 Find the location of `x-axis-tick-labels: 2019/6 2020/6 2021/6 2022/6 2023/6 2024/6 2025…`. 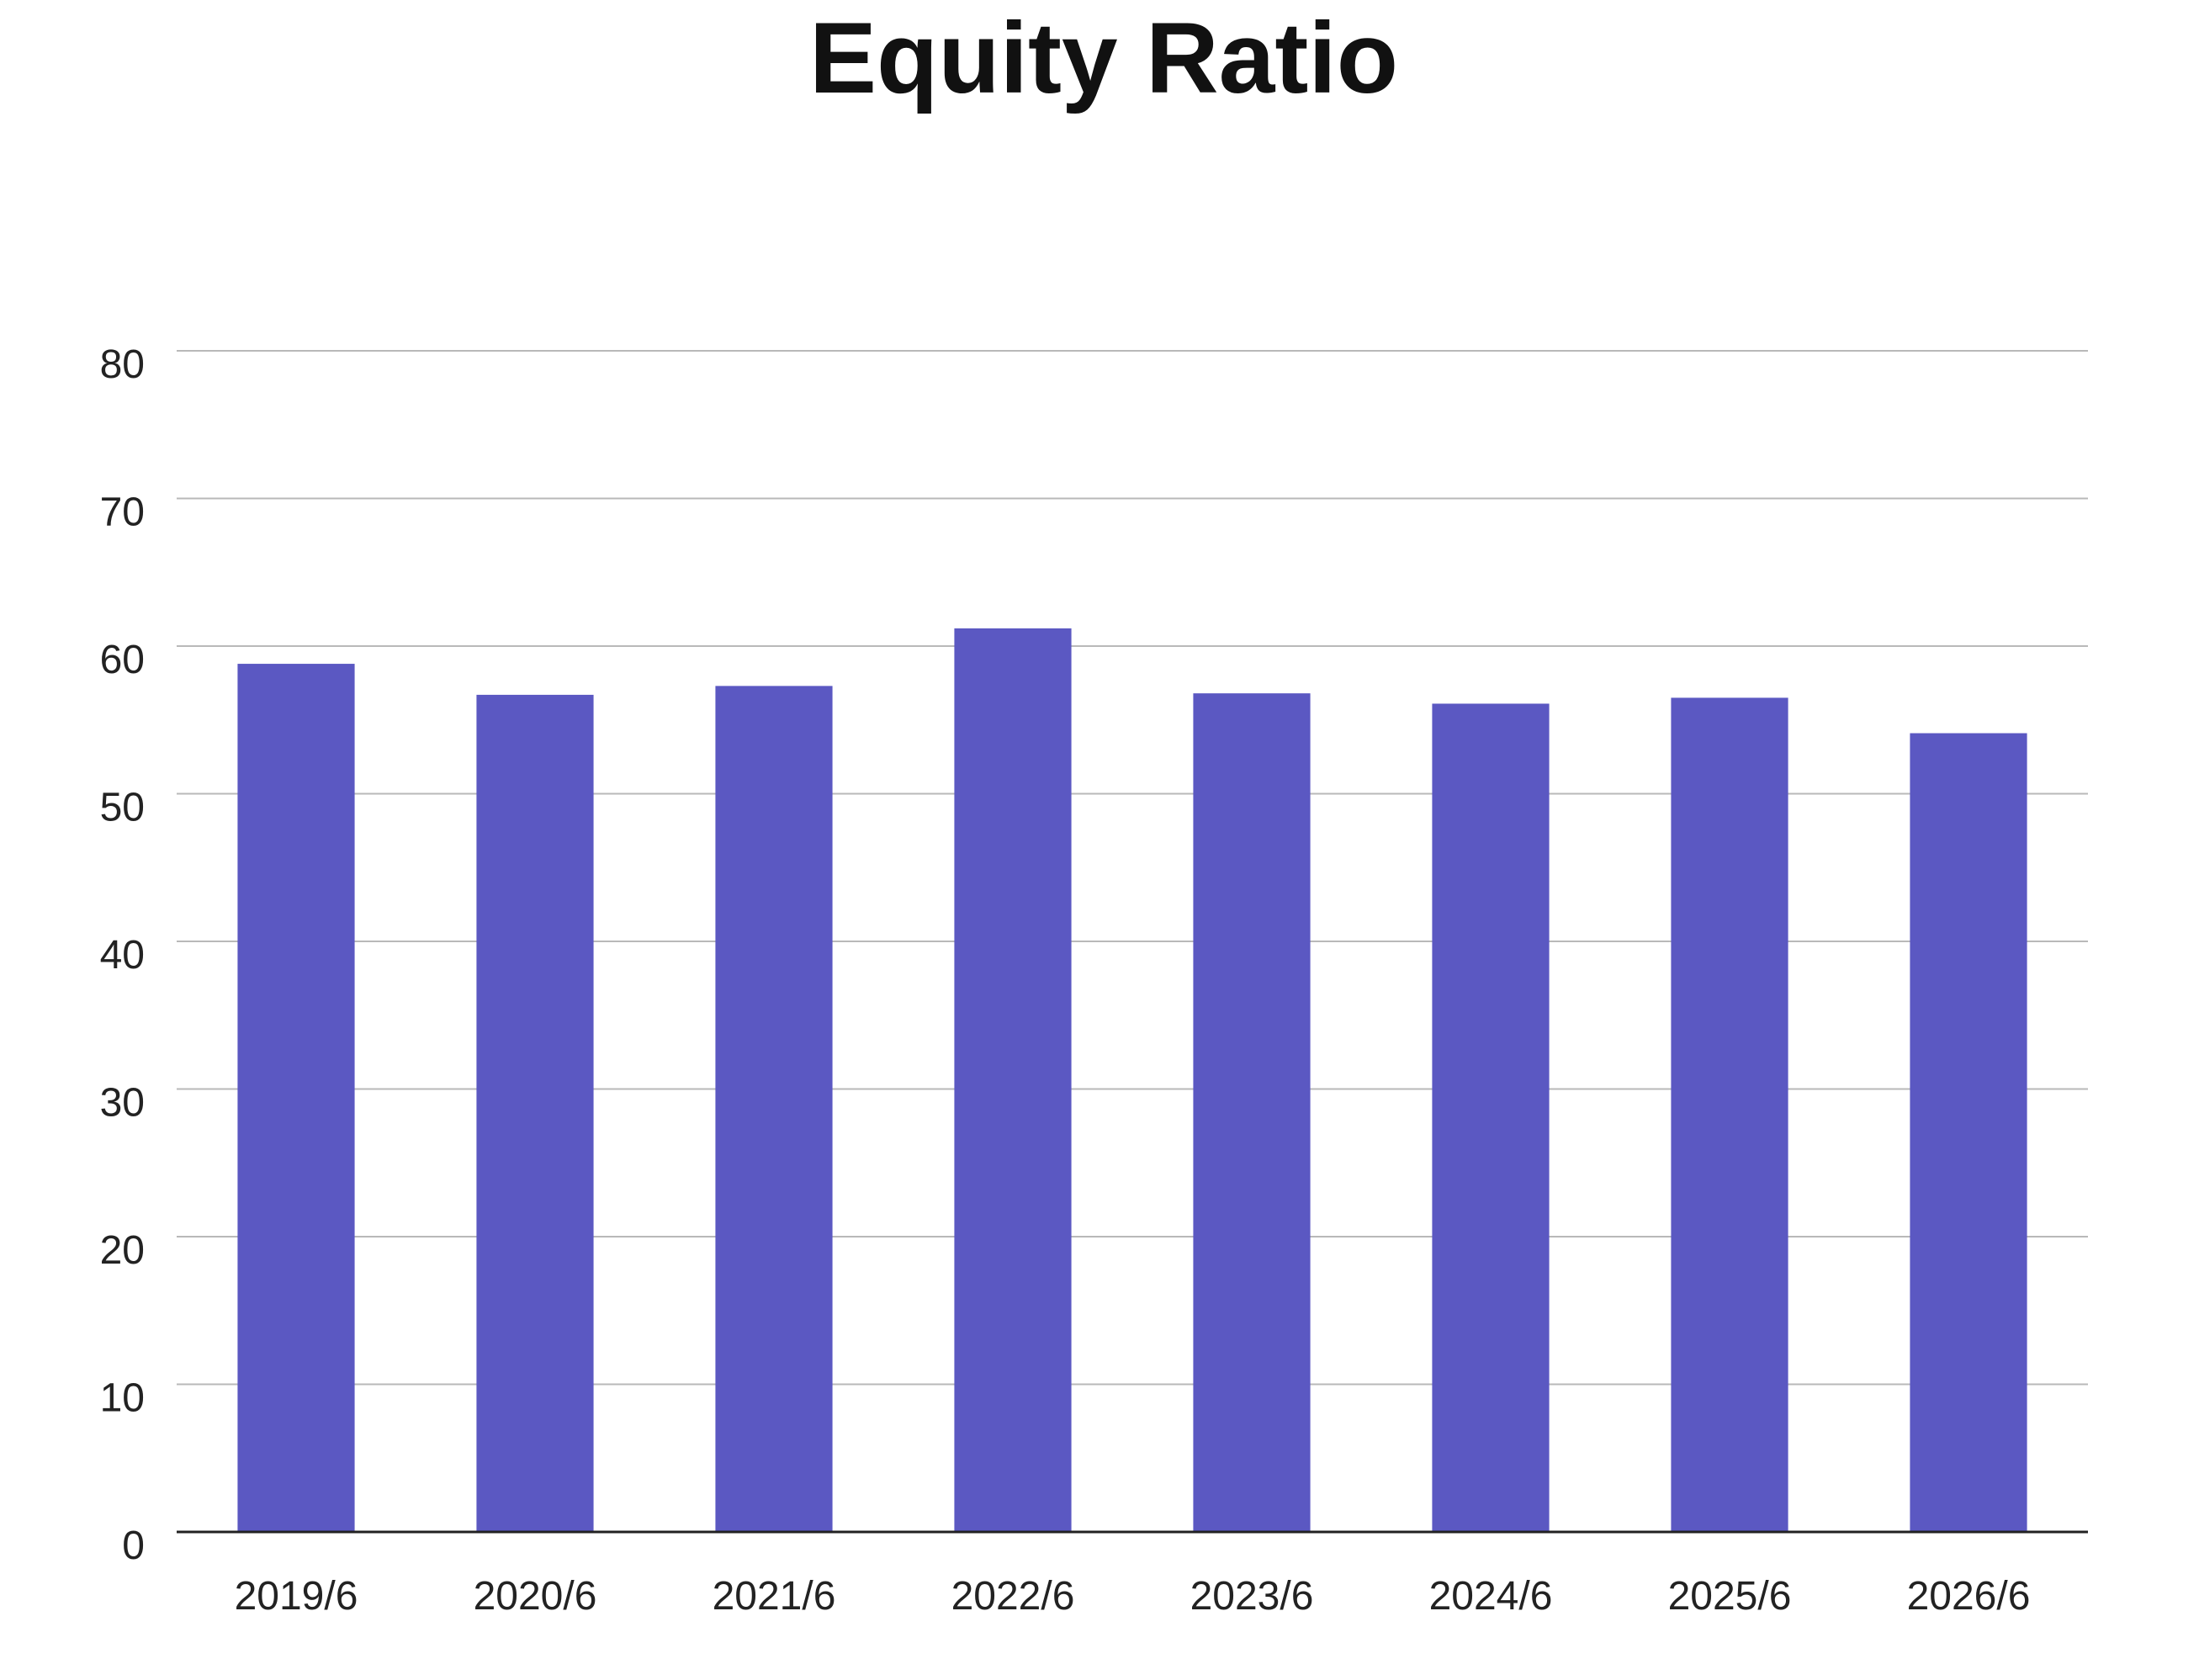

x-axis-tick-labels: 2019/6 2020/6 2021/6 2022/6 2023/6 2024/6 2025… is located at coordinates (1133, 1596).